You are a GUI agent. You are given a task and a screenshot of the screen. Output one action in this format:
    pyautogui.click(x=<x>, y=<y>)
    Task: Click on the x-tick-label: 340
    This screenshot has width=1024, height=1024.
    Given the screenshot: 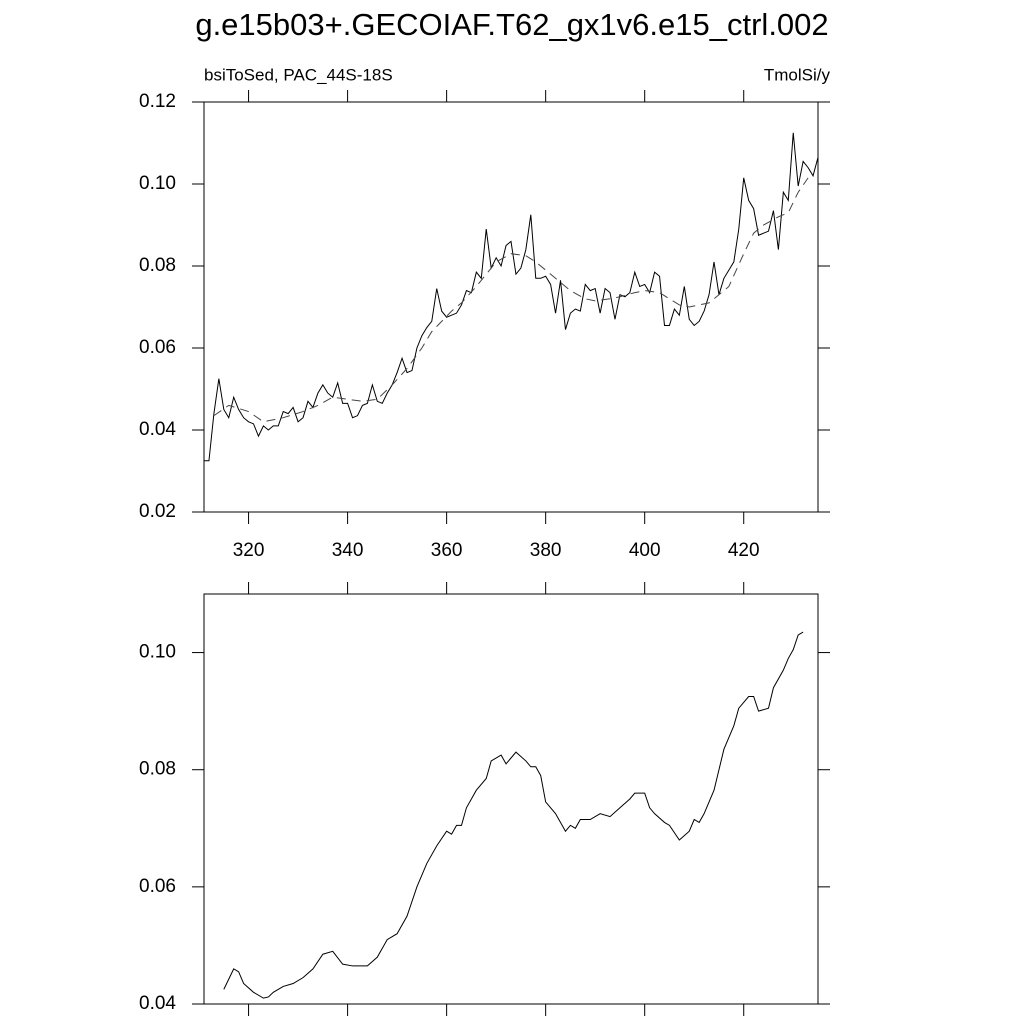 What is the action you would take?
    pyautogui.click(x=348, y=550)
    